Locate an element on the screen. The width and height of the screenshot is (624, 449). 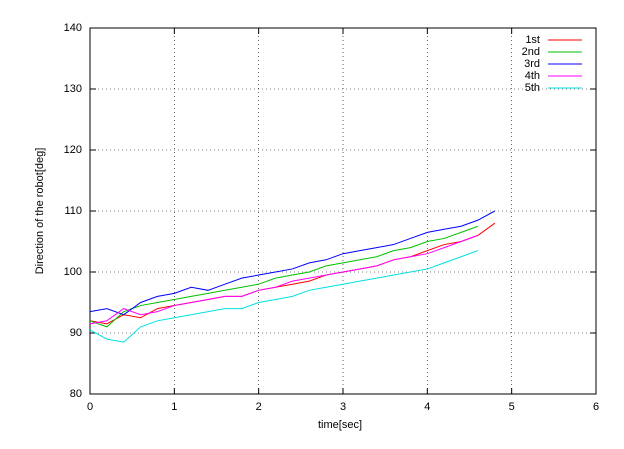
x-tick-label: 3 is located at coordinates (343, 407).